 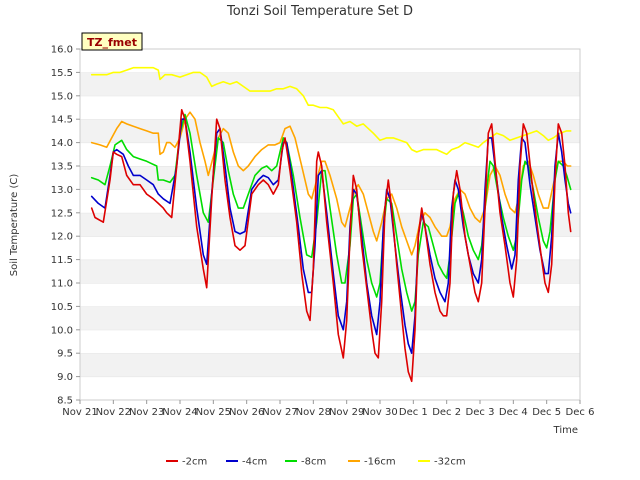 What do you see at coordinates (62, 330) in the screenshot?
I see `y-tick-label: 10.0` at bounding box center [62, 330].